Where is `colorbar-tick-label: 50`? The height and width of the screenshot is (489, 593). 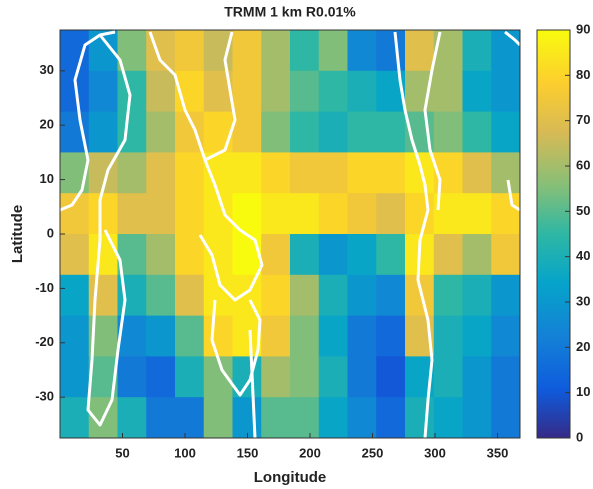
colorbar-tick-label: 50 is located at coordinates (583, 210).